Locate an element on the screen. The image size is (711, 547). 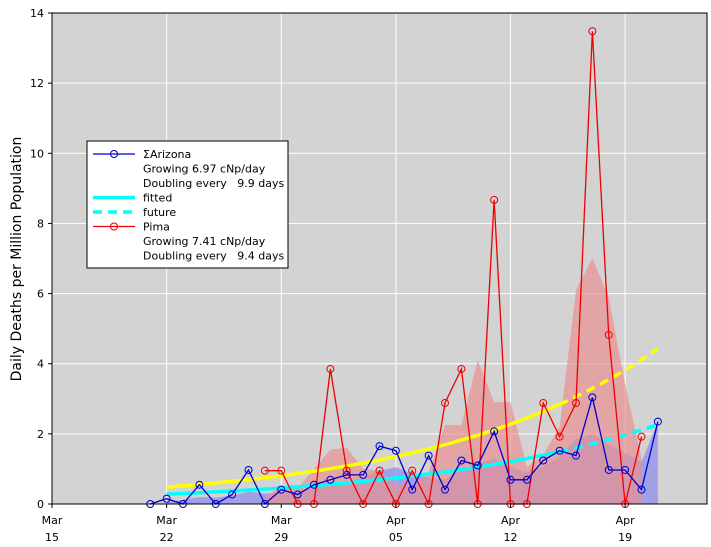
legend-entry-0: ΣArizona is located at coordinates (167, 154).